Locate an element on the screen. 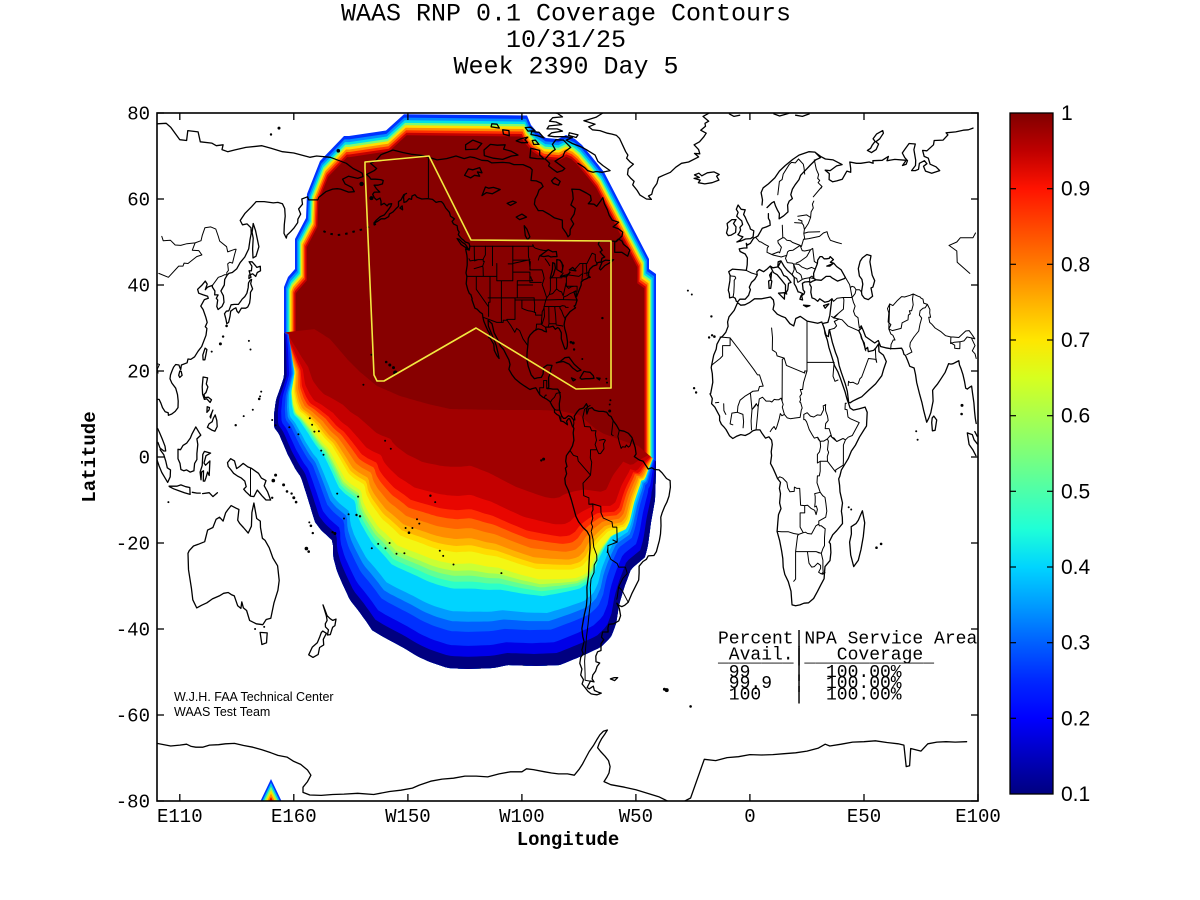 The height and width of the screenshot is (900, 1200). svg-text: 20 is located at coordinates (138, 373).